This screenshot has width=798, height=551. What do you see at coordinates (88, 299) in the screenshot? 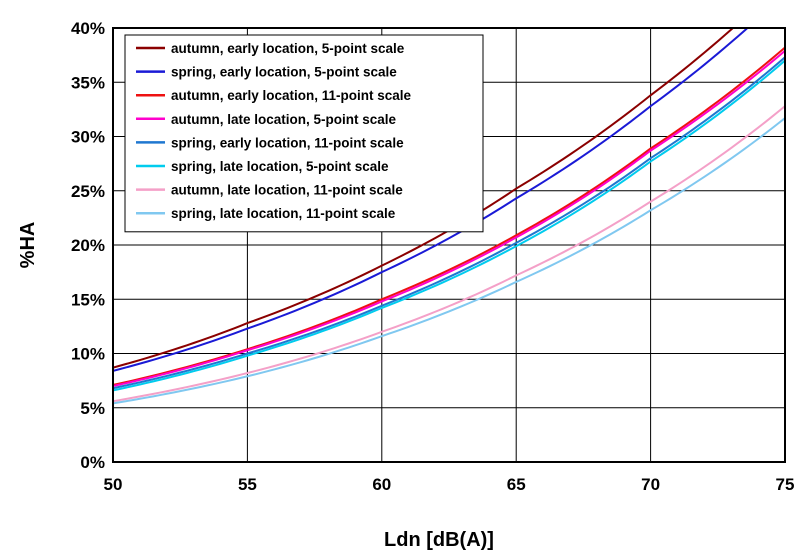
I see `y-tick-label: 15%` at bounding box center [88, 299].